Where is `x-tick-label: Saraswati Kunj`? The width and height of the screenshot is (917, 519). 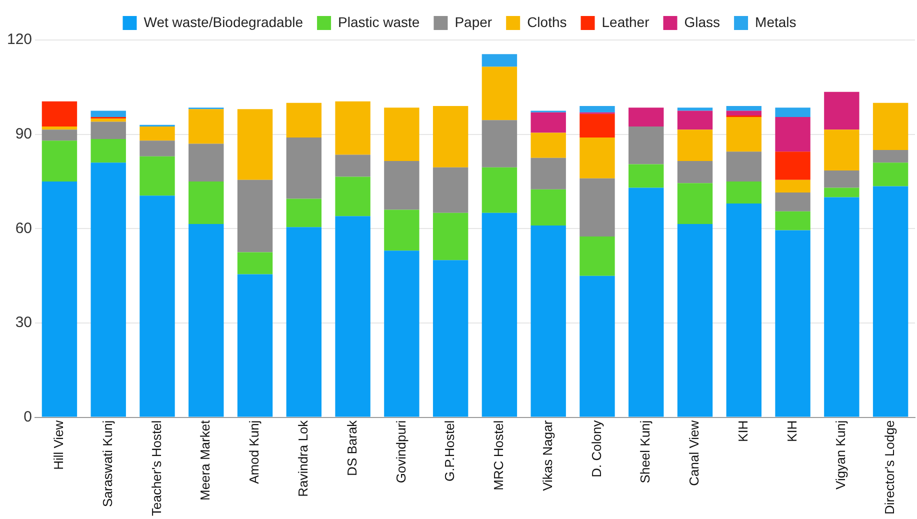
x-tick-label: Saraswati Kunj is located at coordinates (107, 464).